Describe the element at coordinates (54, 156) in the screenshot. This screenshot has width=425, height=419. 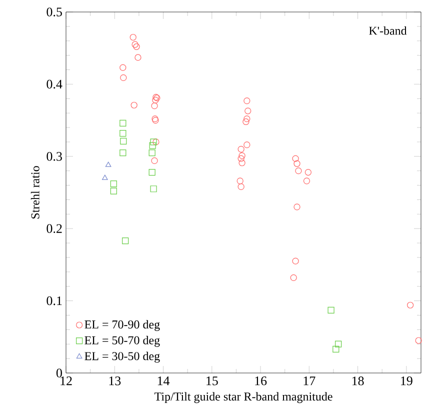
I see `y-tick-label: 0.3` at that location.